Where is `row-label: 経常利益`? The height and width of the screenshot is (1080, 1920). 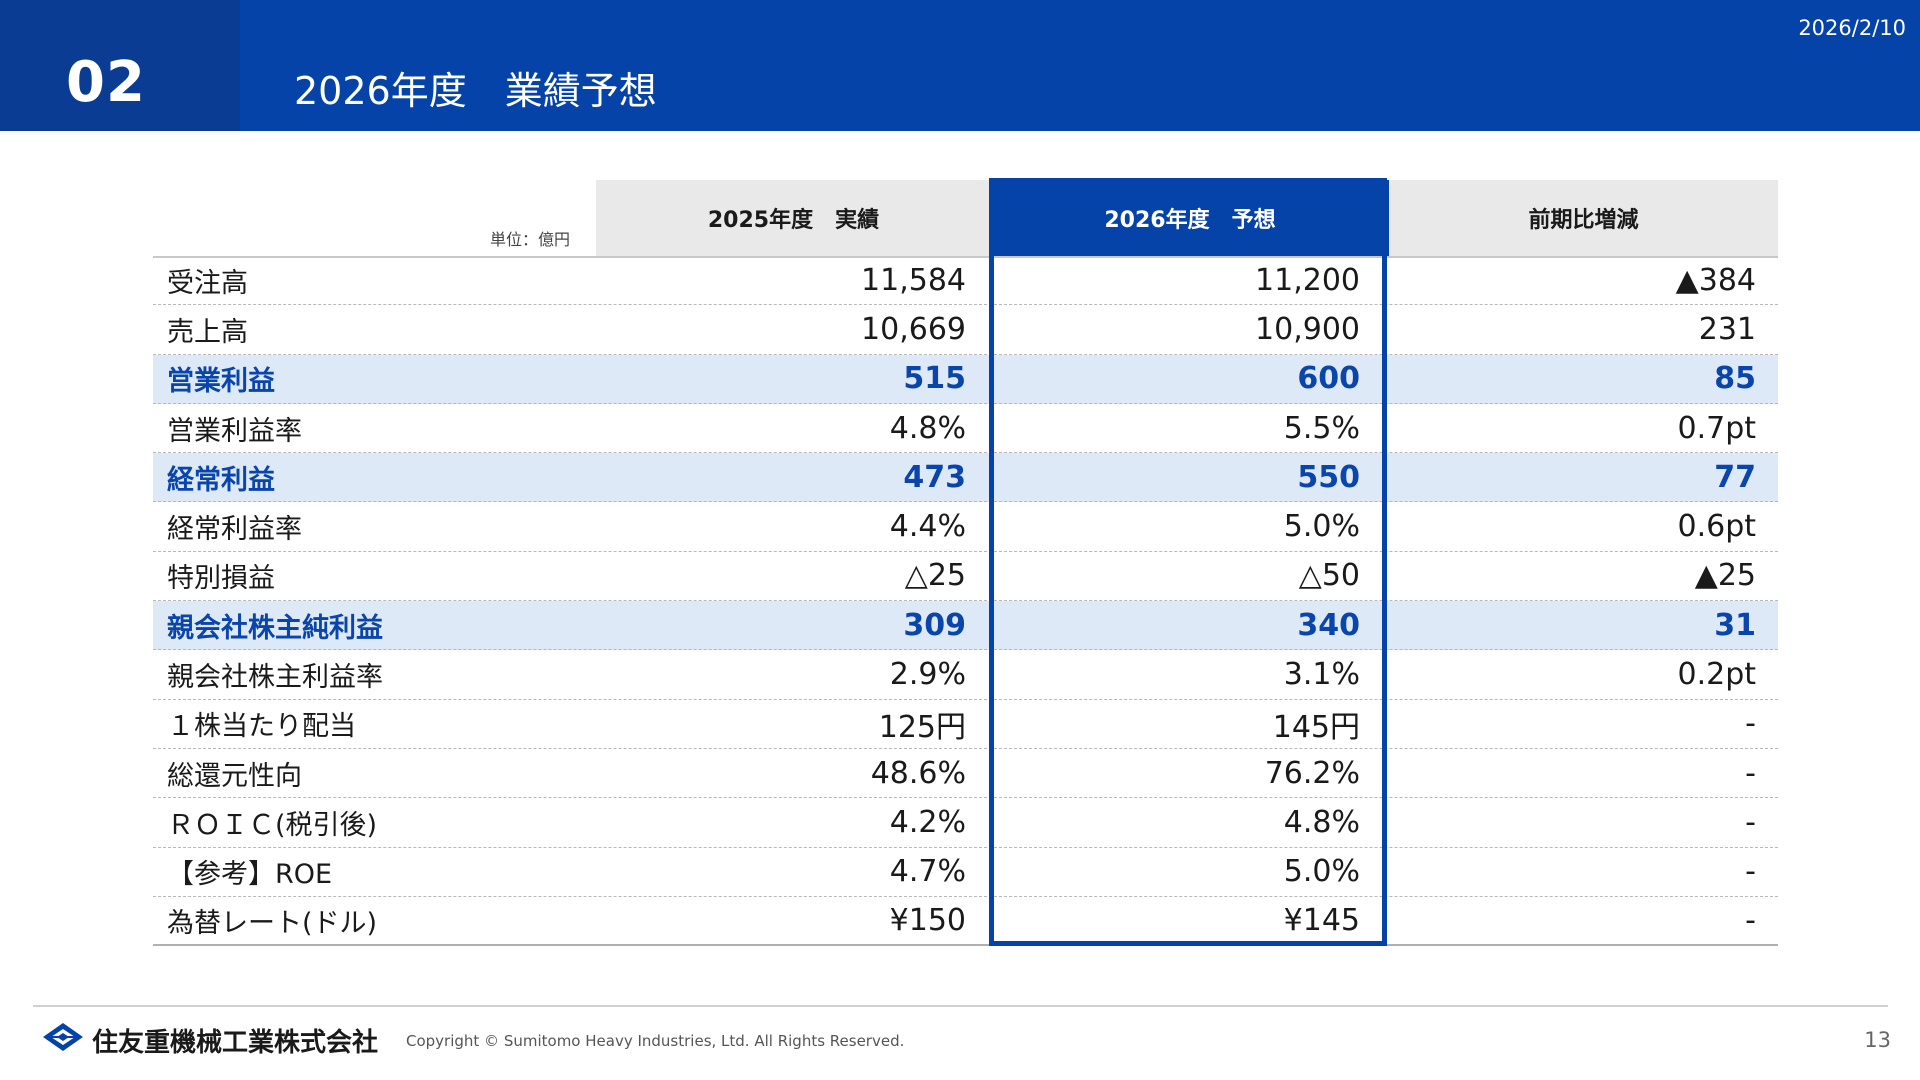
row-label: 経常利益 is located at coordinates (221, 480).